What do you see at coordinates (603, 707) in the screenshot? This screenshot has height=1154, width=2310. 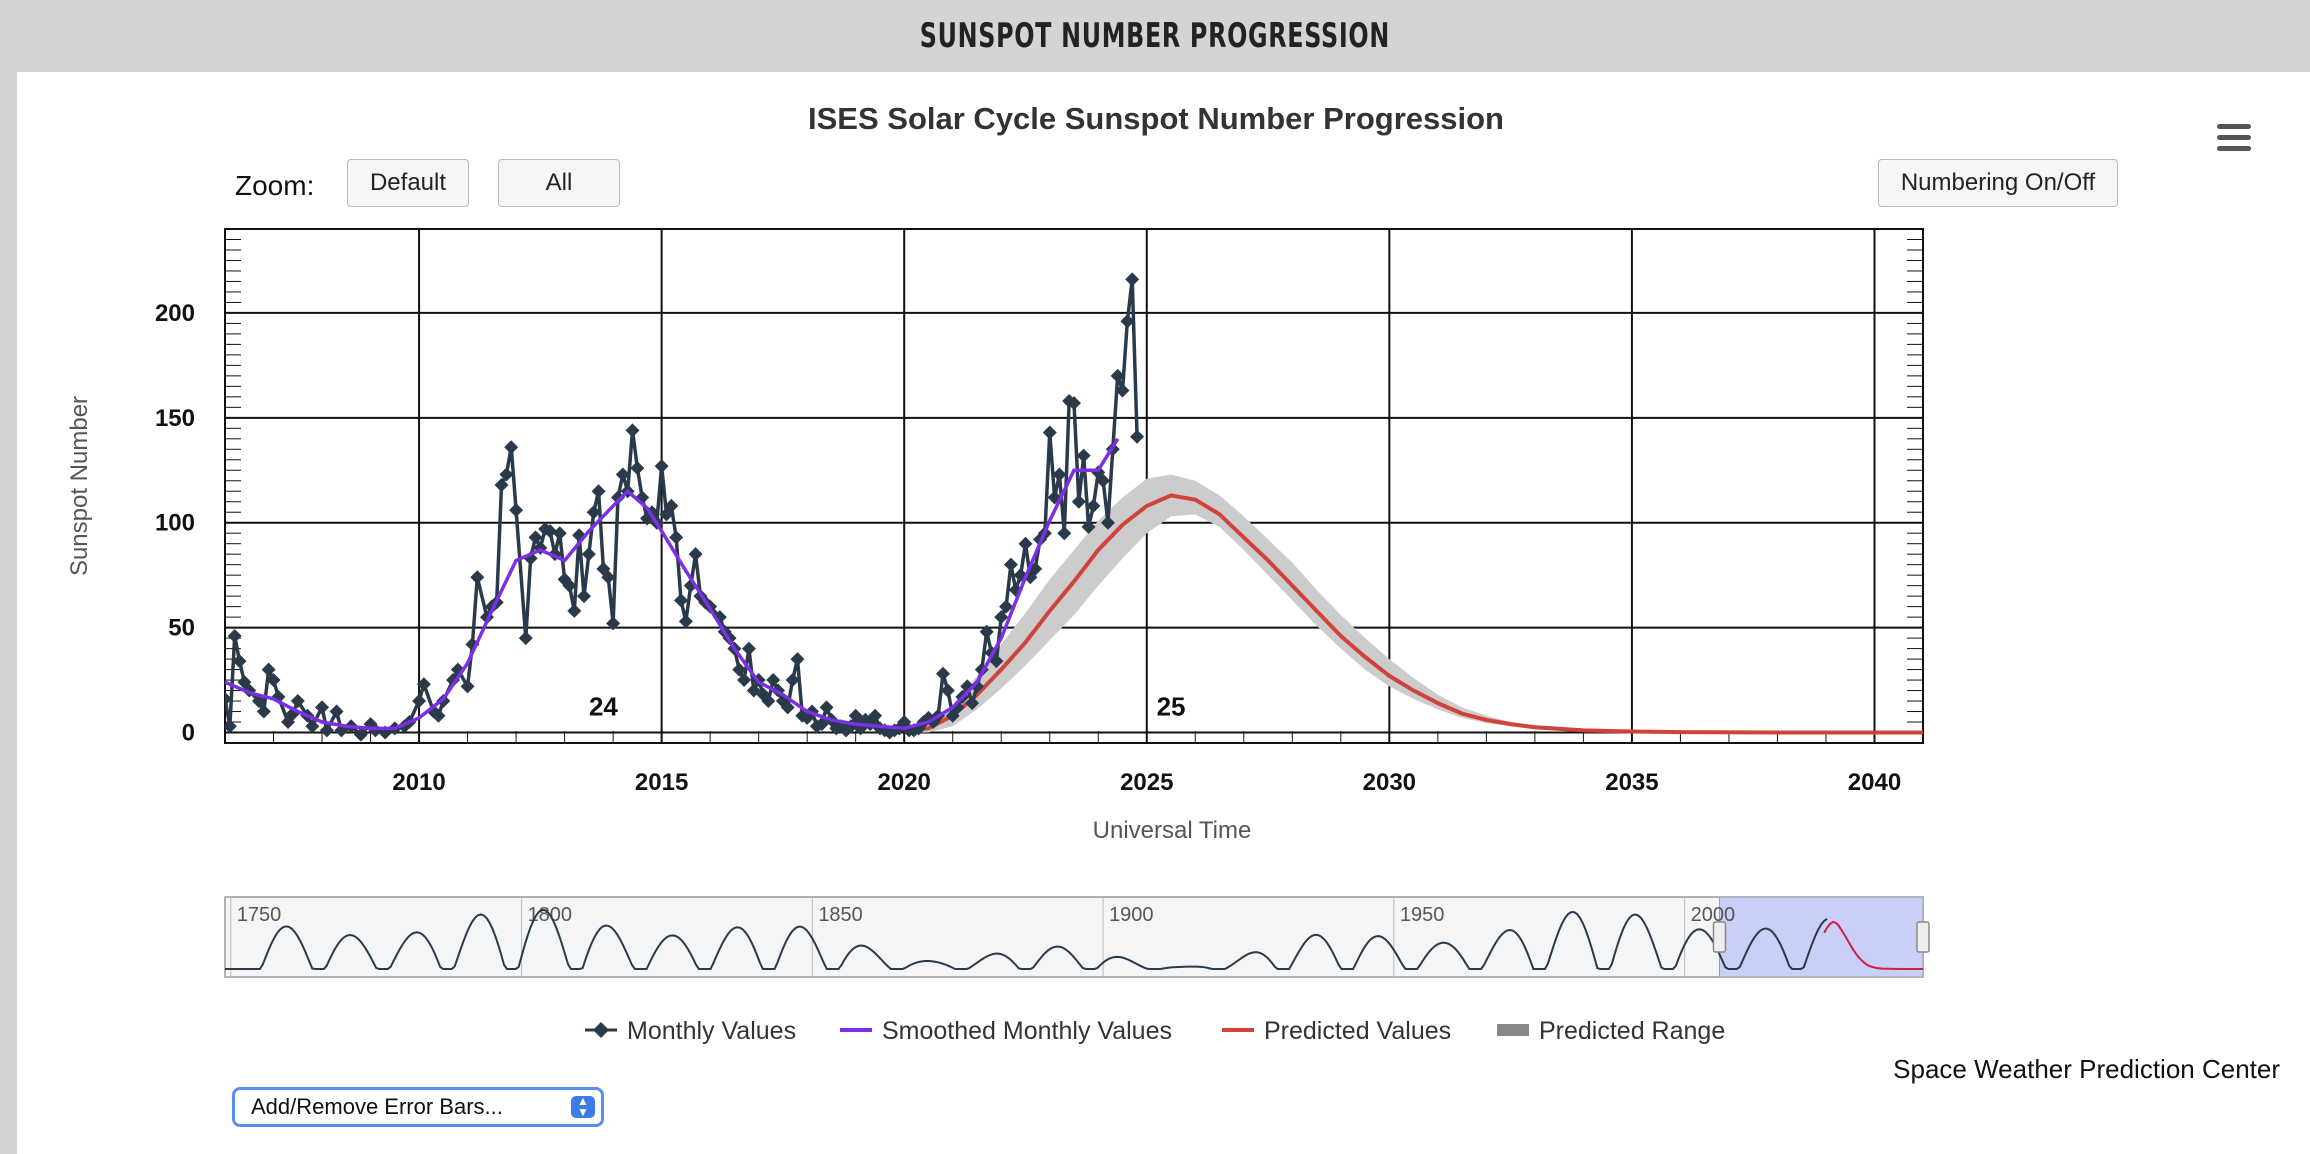 I see `cycle-number-label: 24` at bounding box center [603, 707].